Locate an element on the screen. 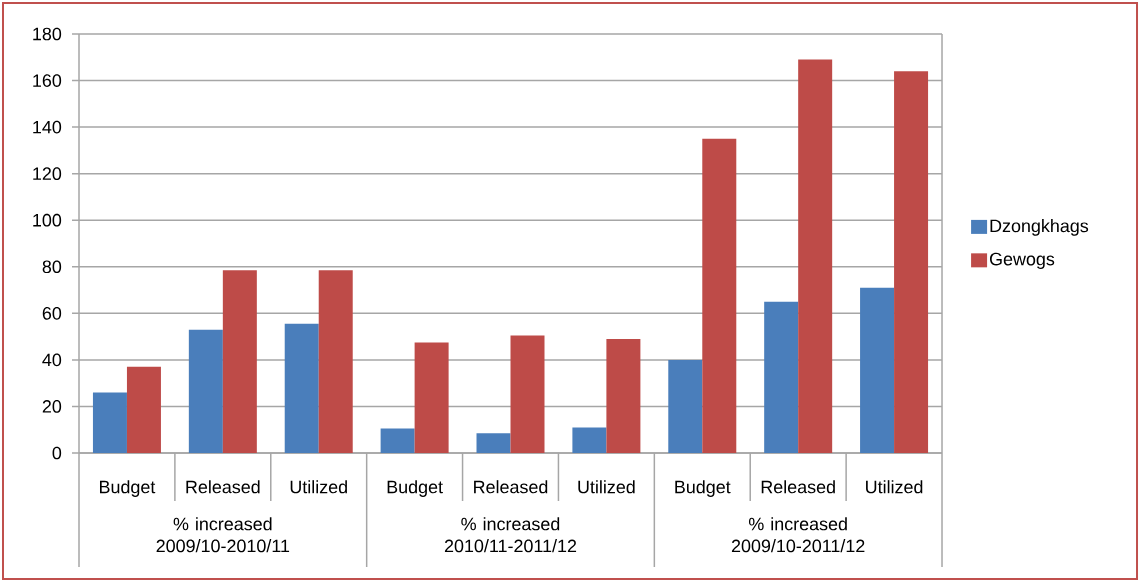 The image size is (1140, 582). y-tick-label: 180 is located at coordinates (47, 34).